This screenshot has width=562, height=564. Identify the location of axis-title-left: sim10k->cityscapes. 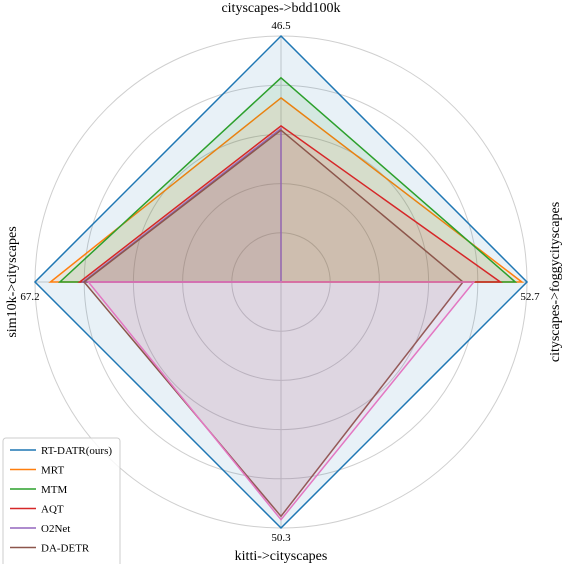
(12, 281).